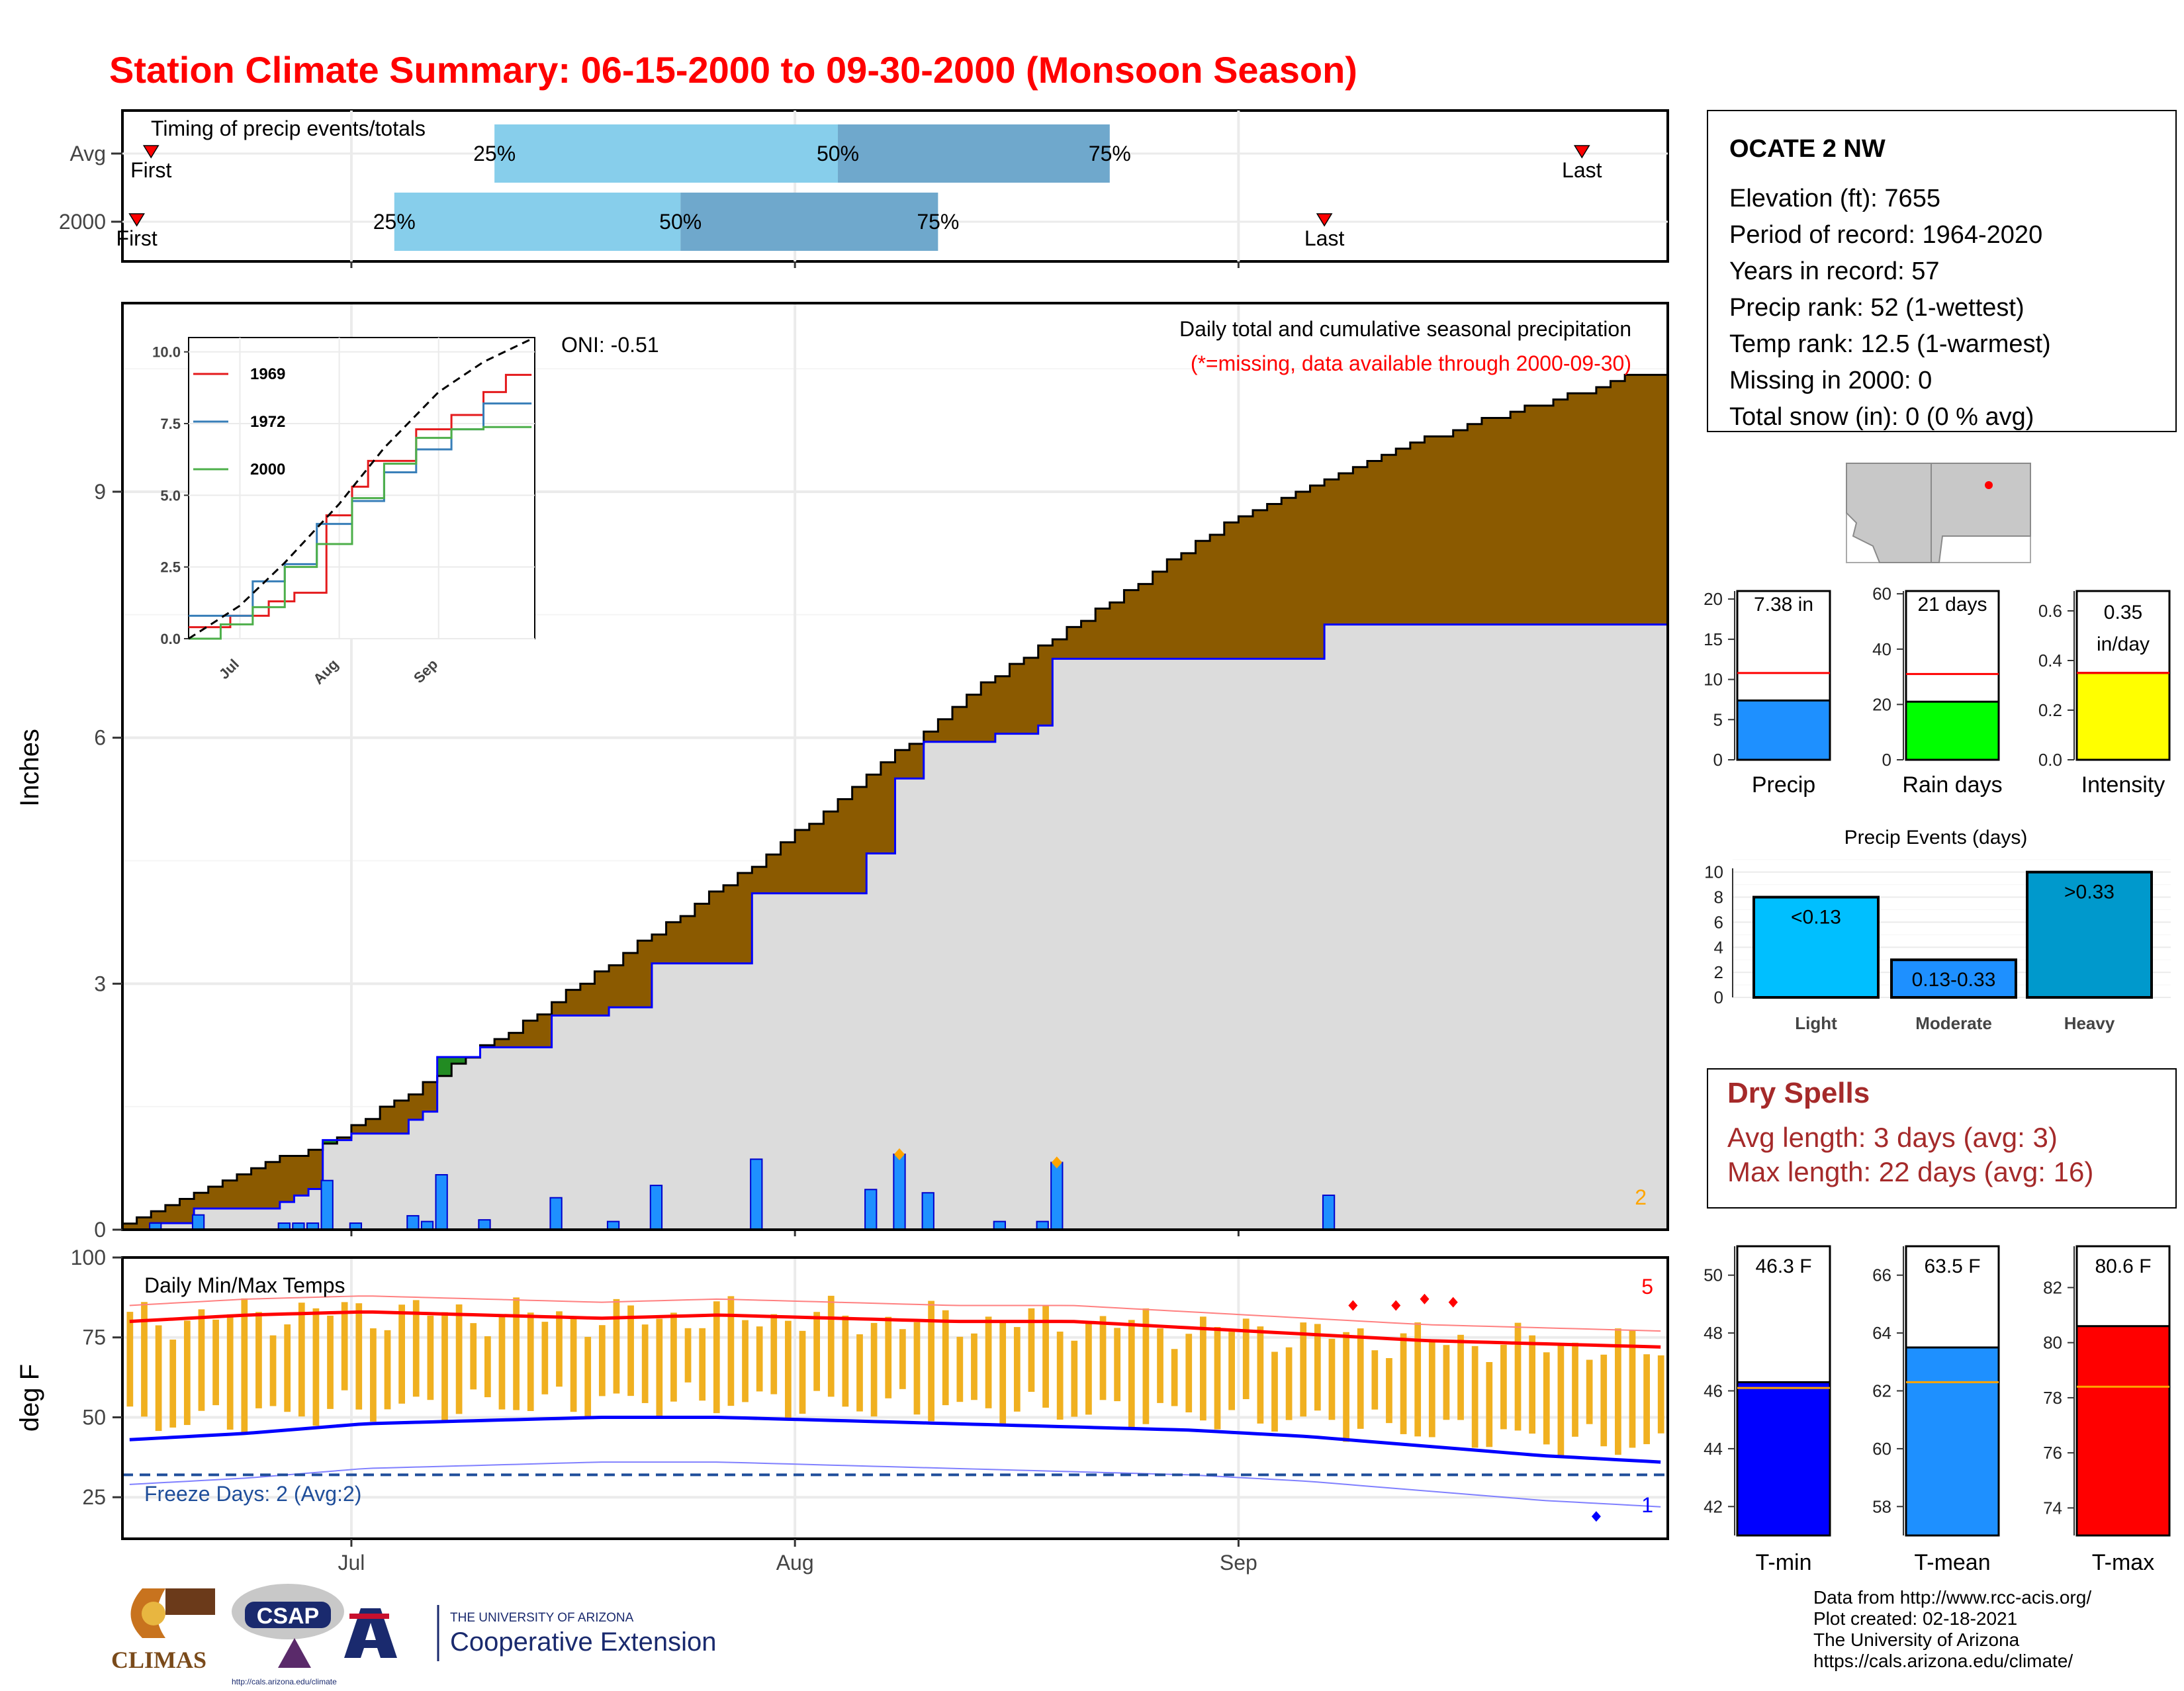  Describe the element at coordinates (163, 1631) in the screenshot. I see `climas-logo: CLIMAS` at that location.